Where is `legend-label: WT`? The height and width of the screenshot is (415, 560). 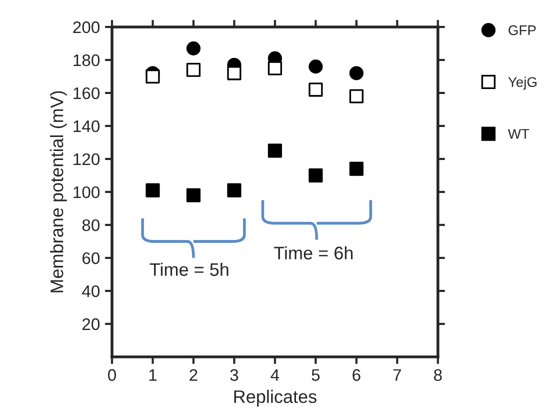
legend-label: WT is located at coordinates (519, 134).